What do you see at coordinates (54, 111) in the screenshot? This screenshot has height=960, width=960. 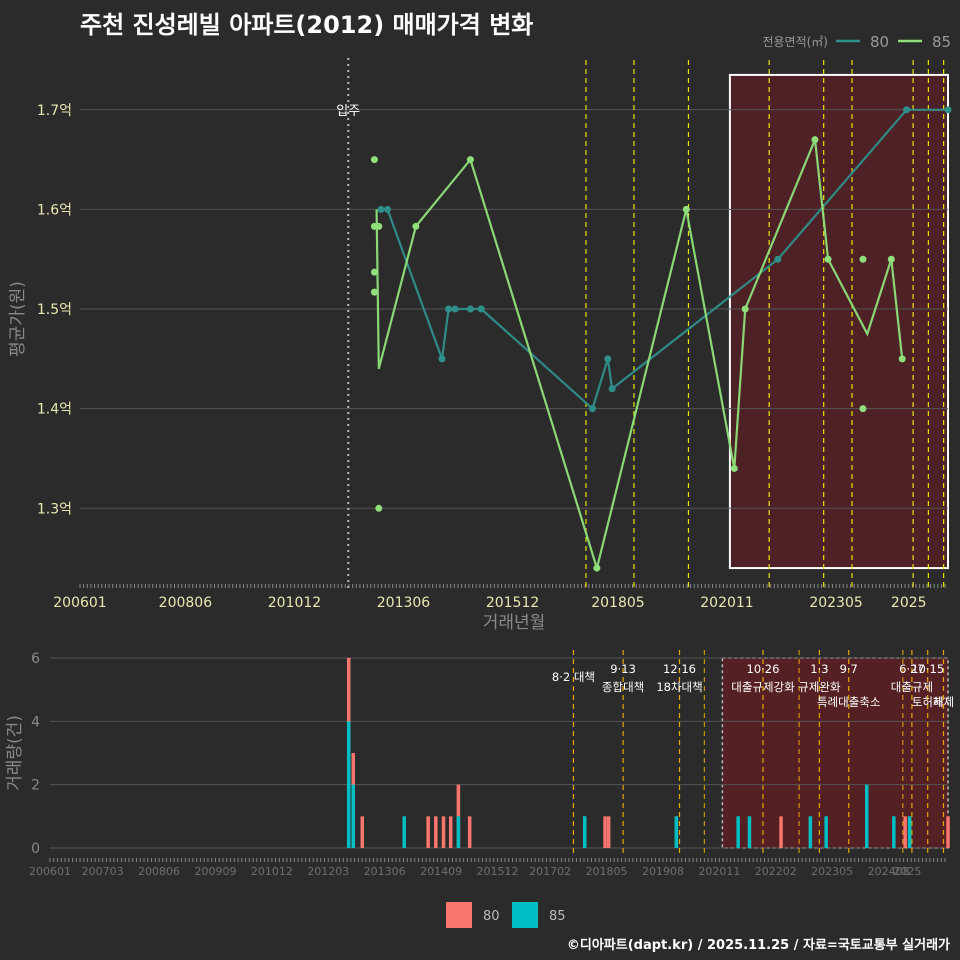 I see `y-tick-label: 1.7억` at bounding box center [54, 111].